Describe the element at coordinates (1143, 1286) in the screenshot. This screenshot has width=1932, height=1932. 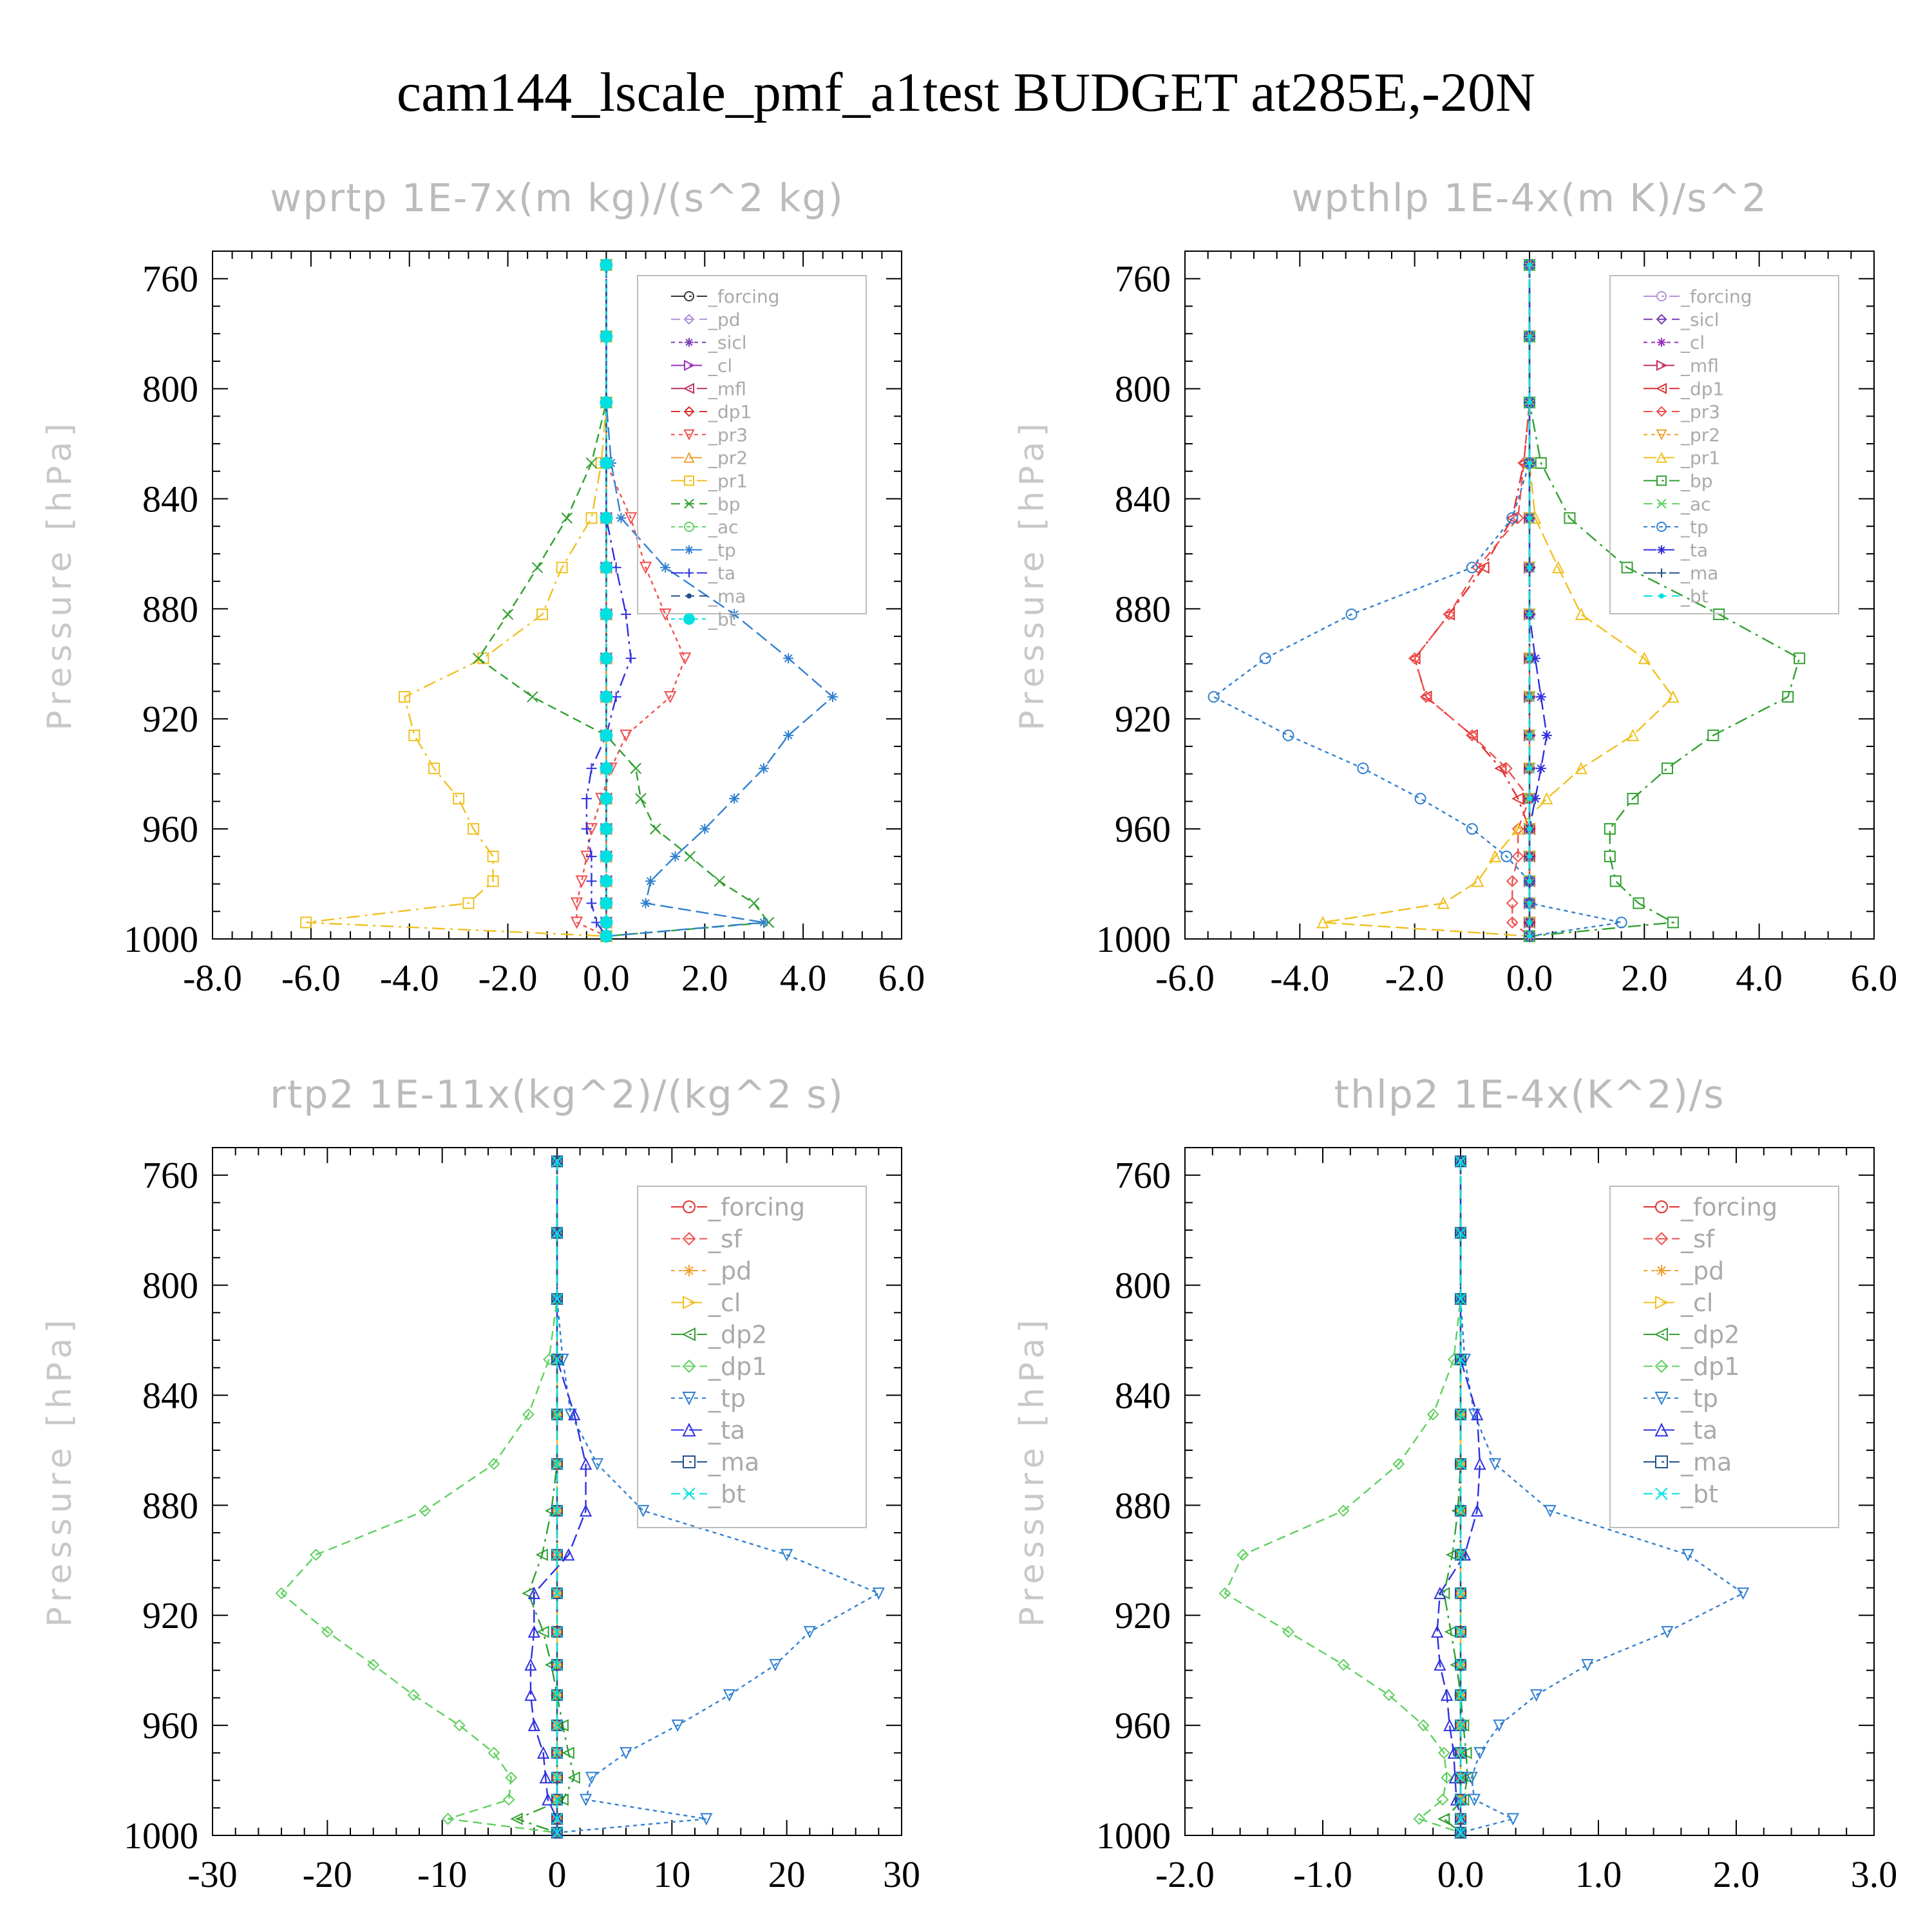
I see `y-tick-label: 800` at that location.